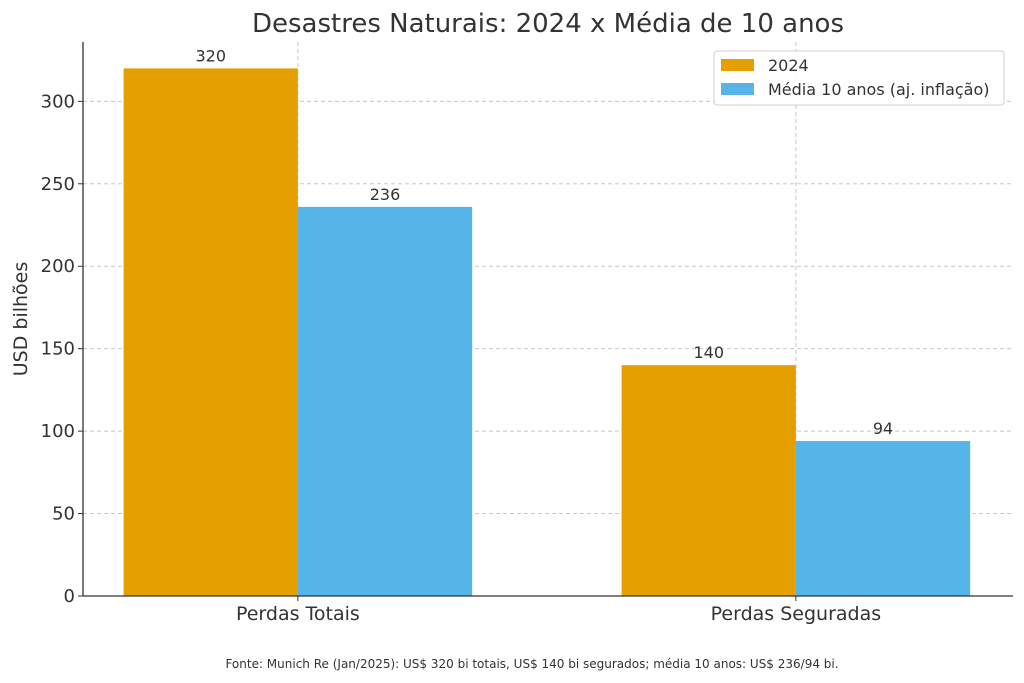 This screenshot has height=683, width=1024. Describe the element at coordinates (69, 596) in the screenshot. I see `y-tick-label: 0` at that location.